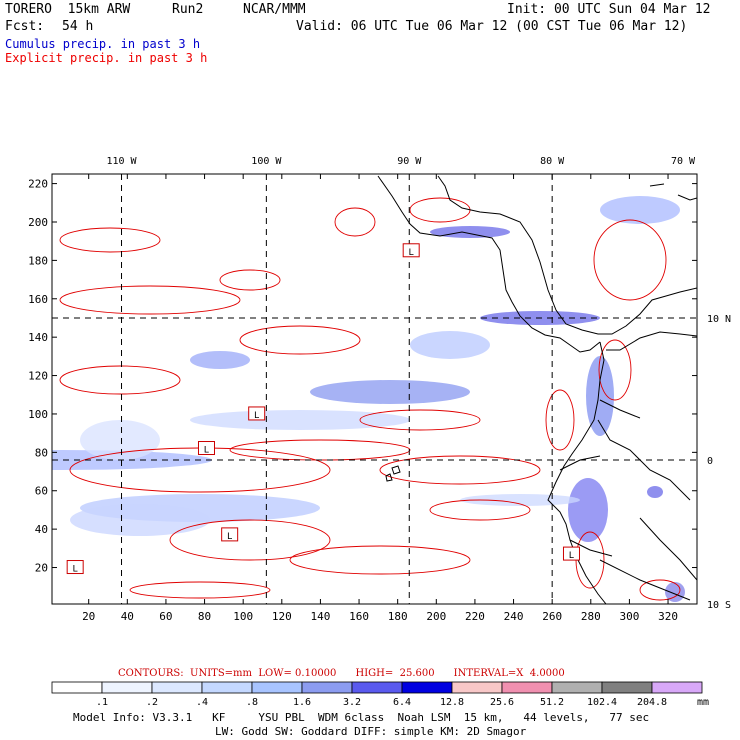  Describe the element at coordinates (602, 702) in the screenshot. I see `colorbar-label: 102.4` at that location.